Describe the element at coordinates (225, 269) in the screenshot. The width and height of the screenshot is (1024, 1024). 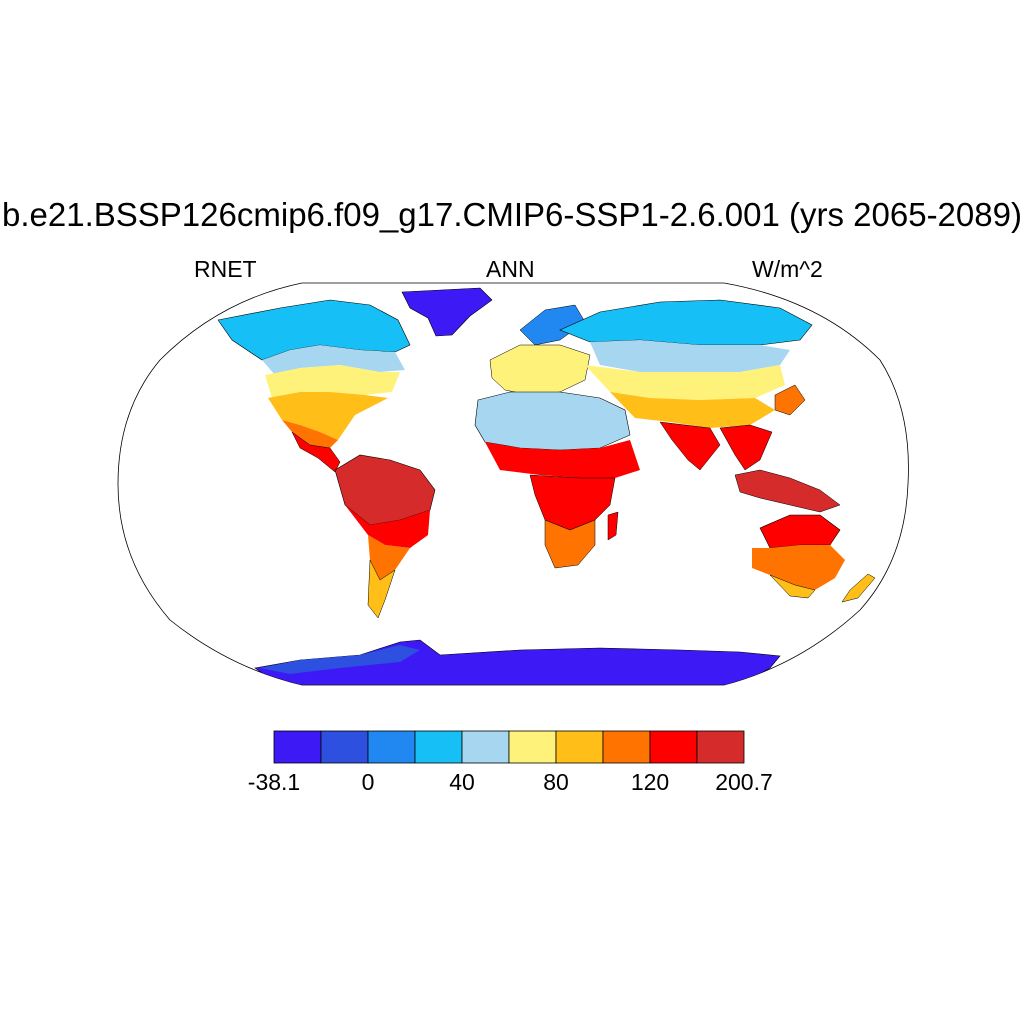
I see `variable-label: RNET` at that location.